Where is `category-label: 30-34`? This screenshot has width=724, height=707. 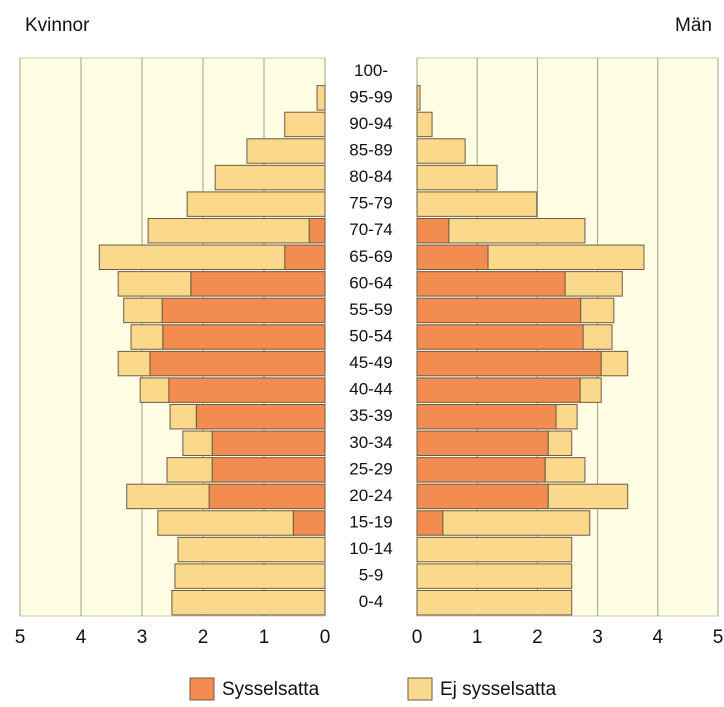 category-label: 30-34 is located at coordinates (370, 442).